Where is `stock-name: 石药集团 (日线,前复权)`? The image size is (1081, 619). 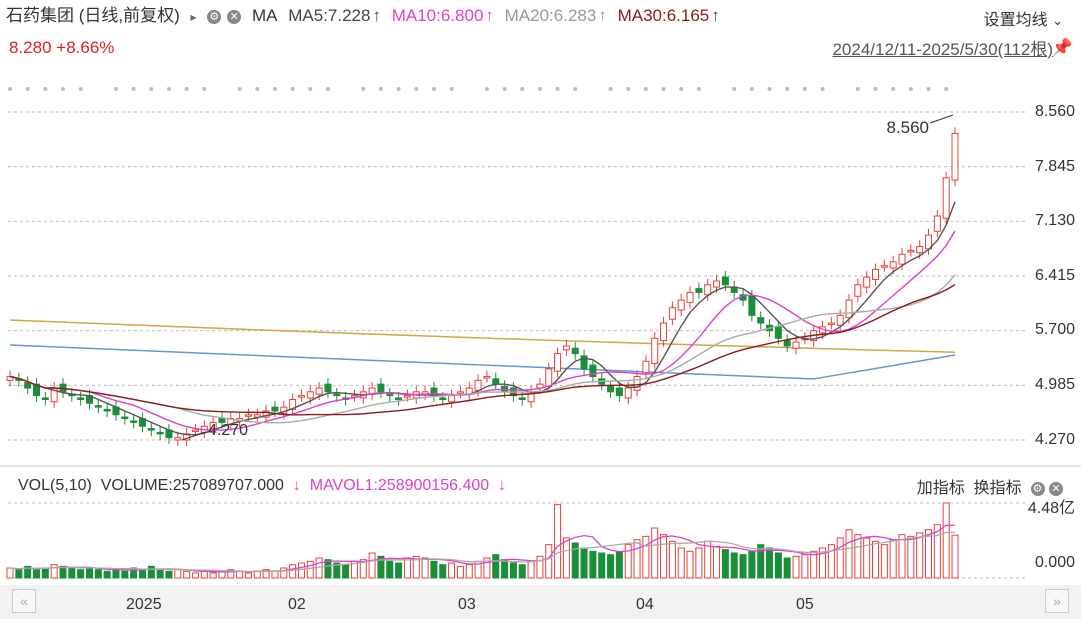
stock-name: 石药集团 (日线,前复权) is located at coordinates (93, 15).